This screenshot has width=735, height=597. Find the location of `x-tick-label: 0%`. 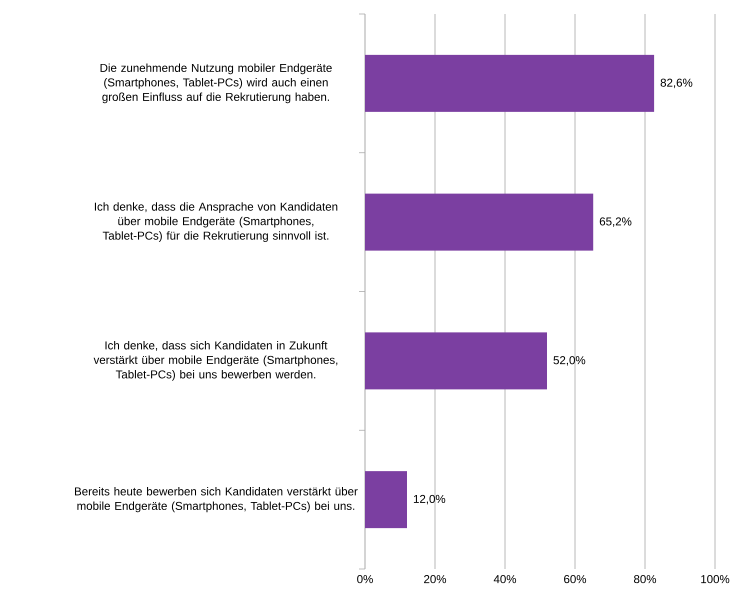

x-tick-label: 0% is located at coordinates (365, 579).